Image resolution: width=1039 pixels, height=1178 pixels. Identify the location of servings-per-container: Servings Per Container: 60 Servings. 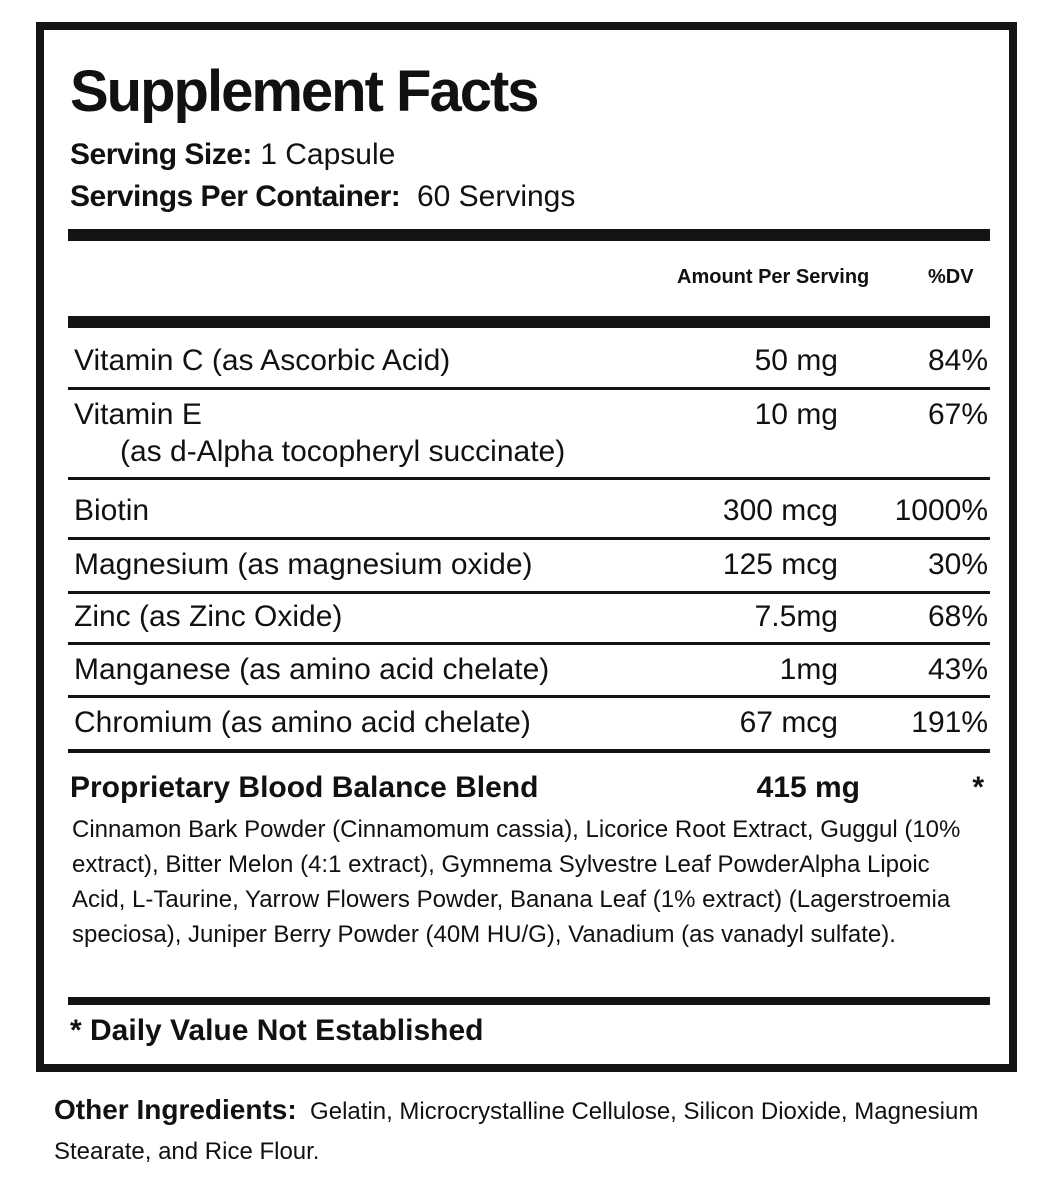
(322, 197).